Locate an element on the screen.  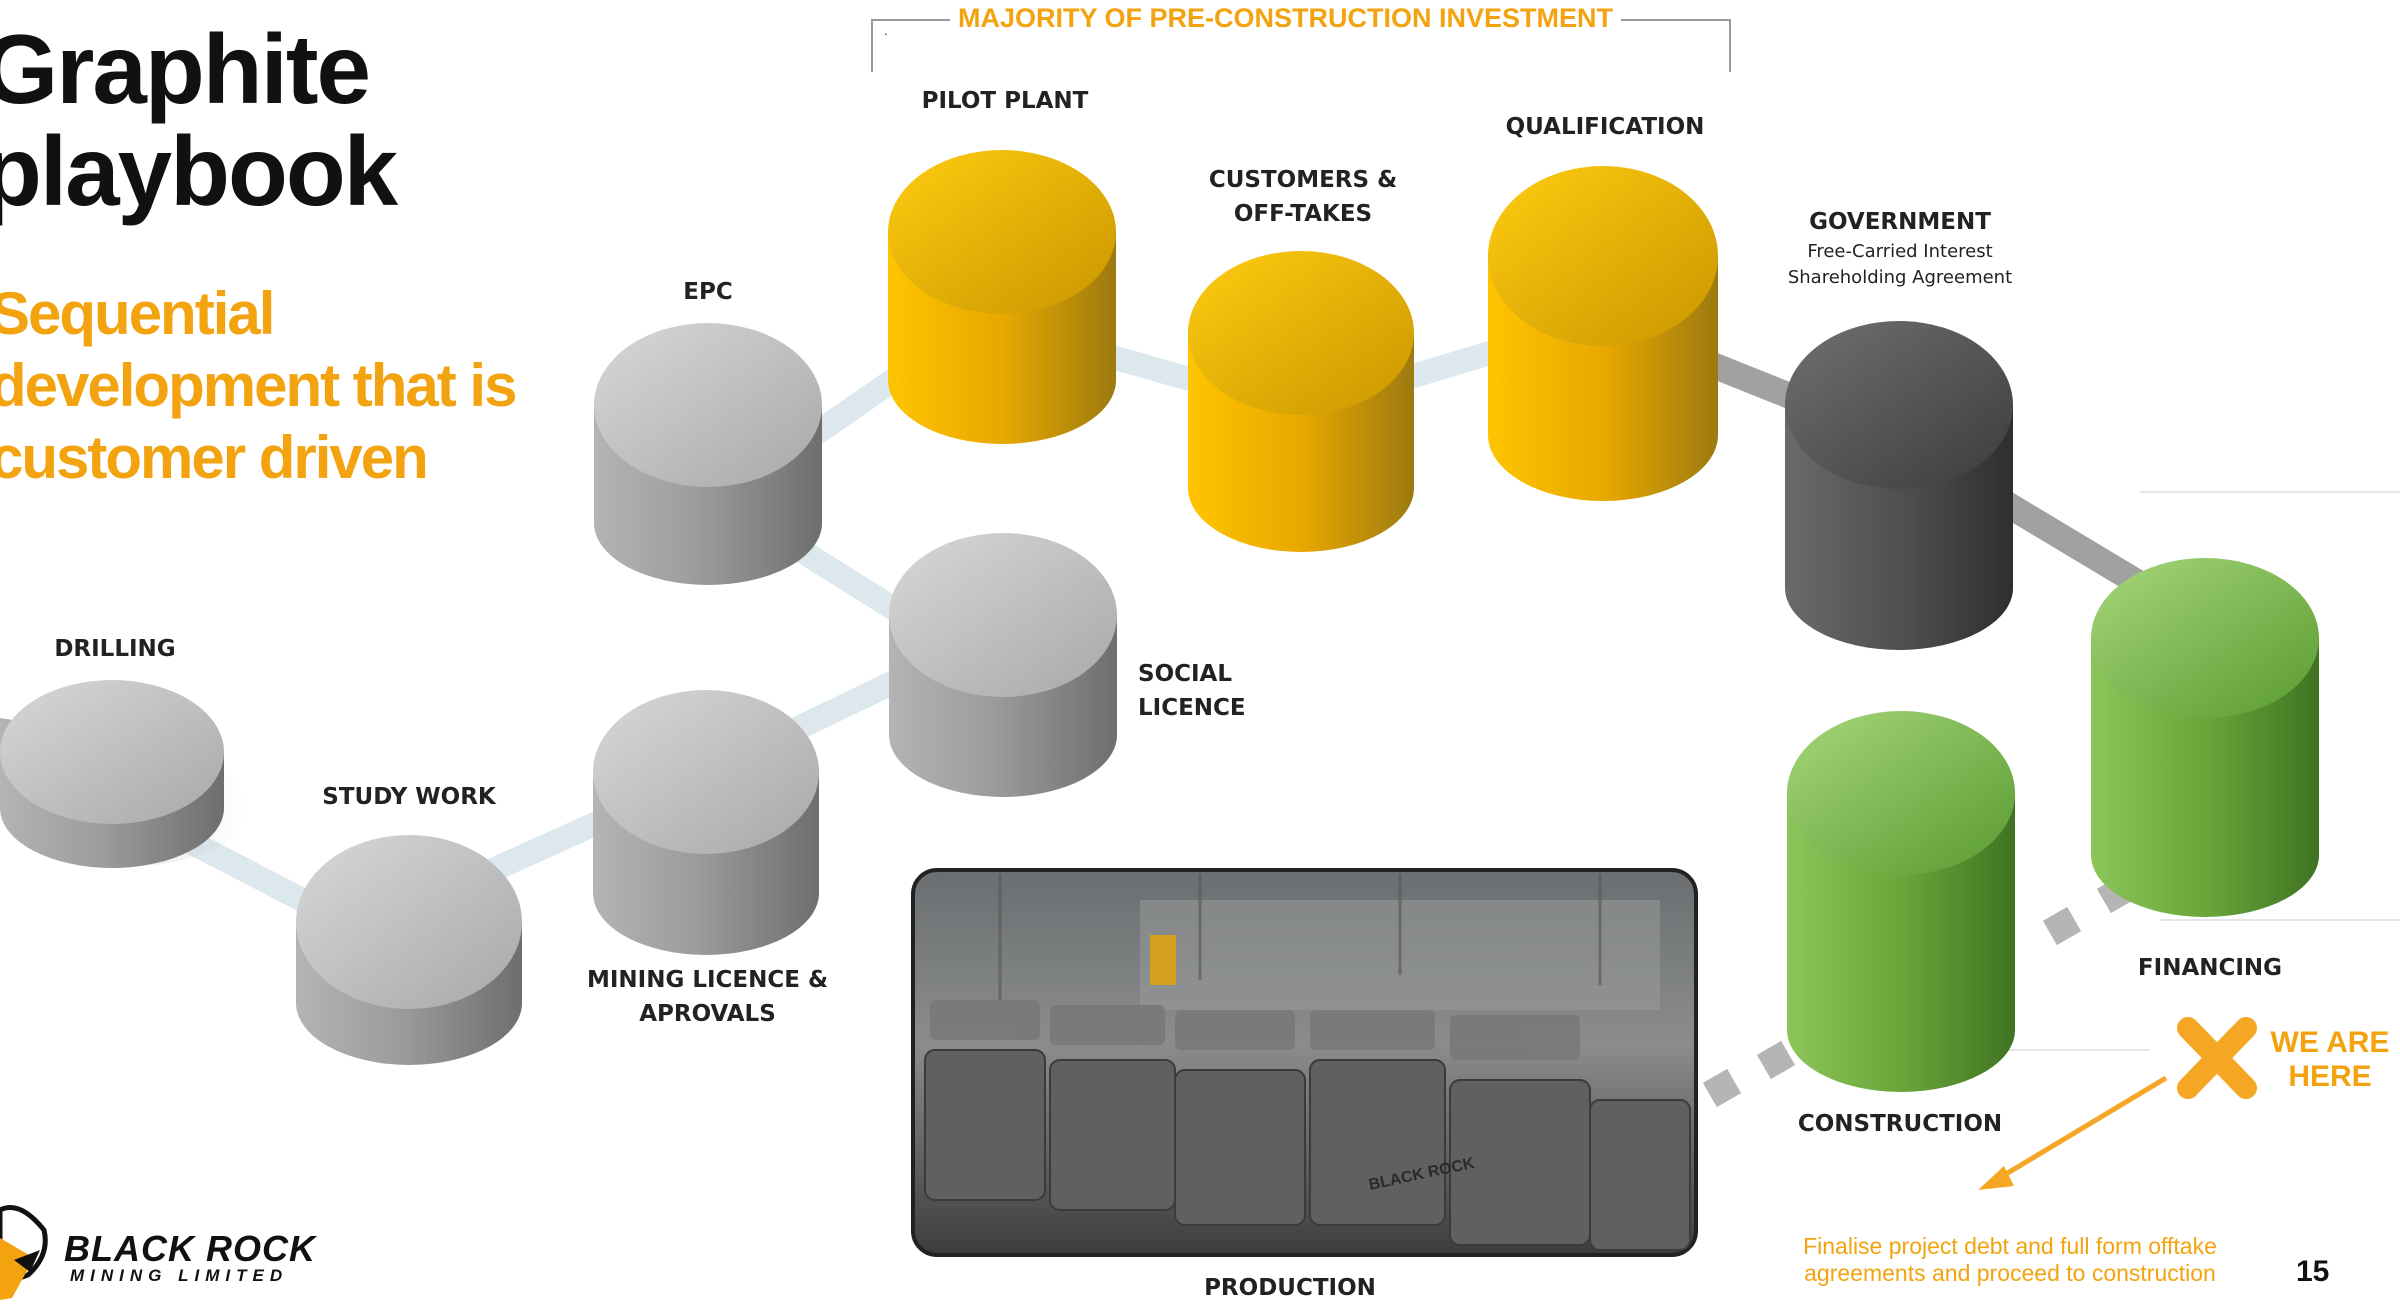
label-qualification: QUALIFICATION is located at coordinates (1605, 127).